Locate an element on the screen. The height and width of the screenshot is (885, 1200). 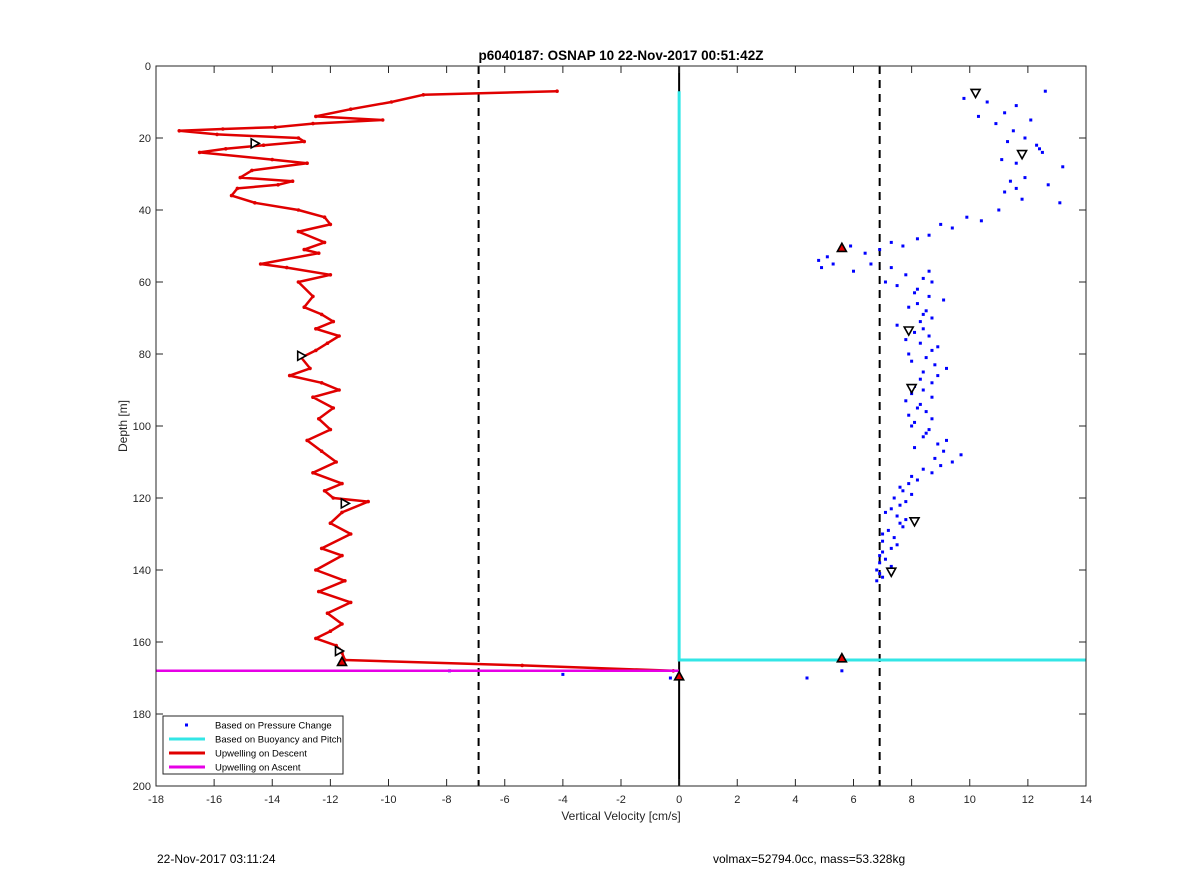
x-tick-label: 12 is located at coordinates (1028, 800).